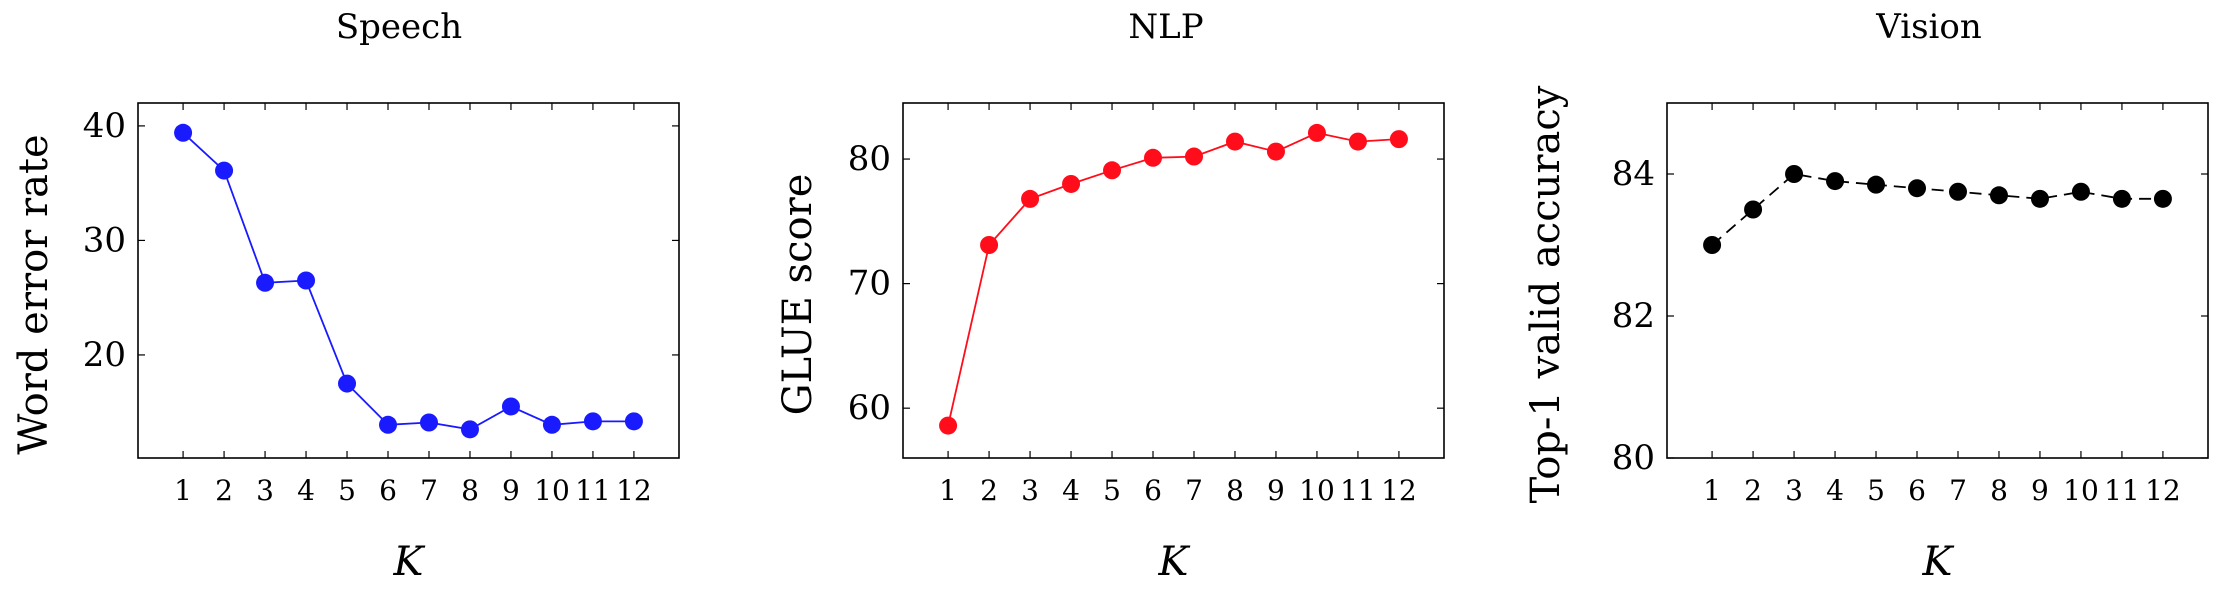 The image size is (2226, 600). Describe the element at coordinates (1937, 209) in the screenshot. I see `vision-series-line` at that location.